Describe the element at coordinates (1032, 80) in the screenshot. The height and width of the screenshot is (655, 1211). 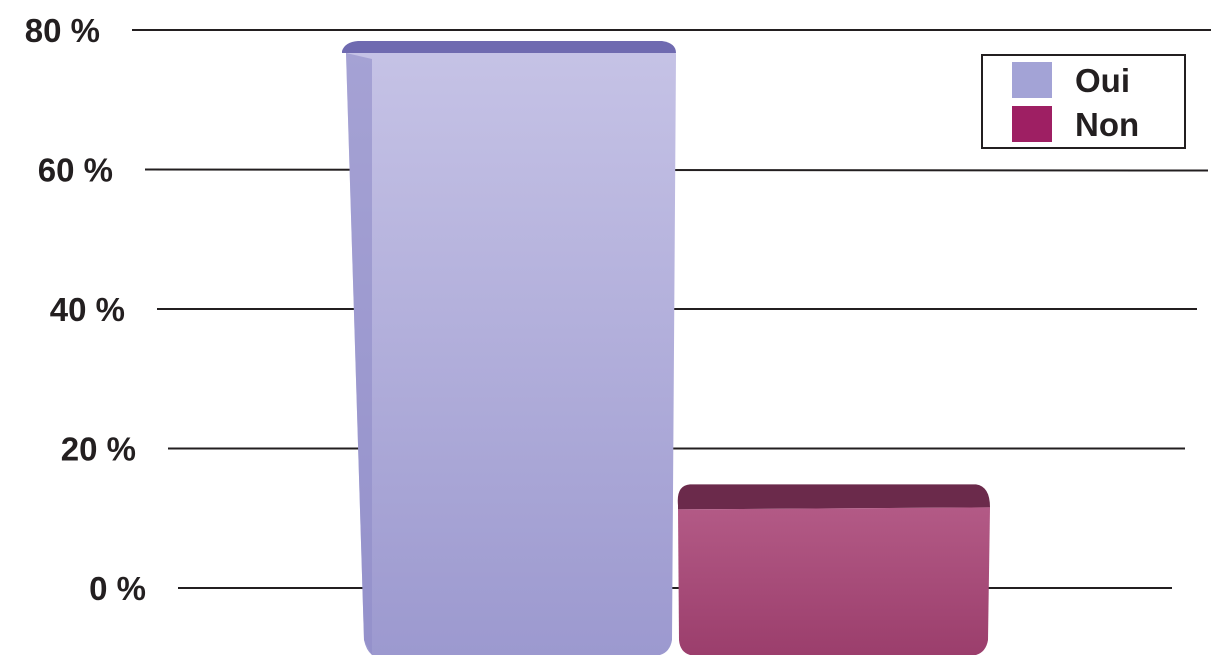
I see `legend-swatch-oui` at that location.